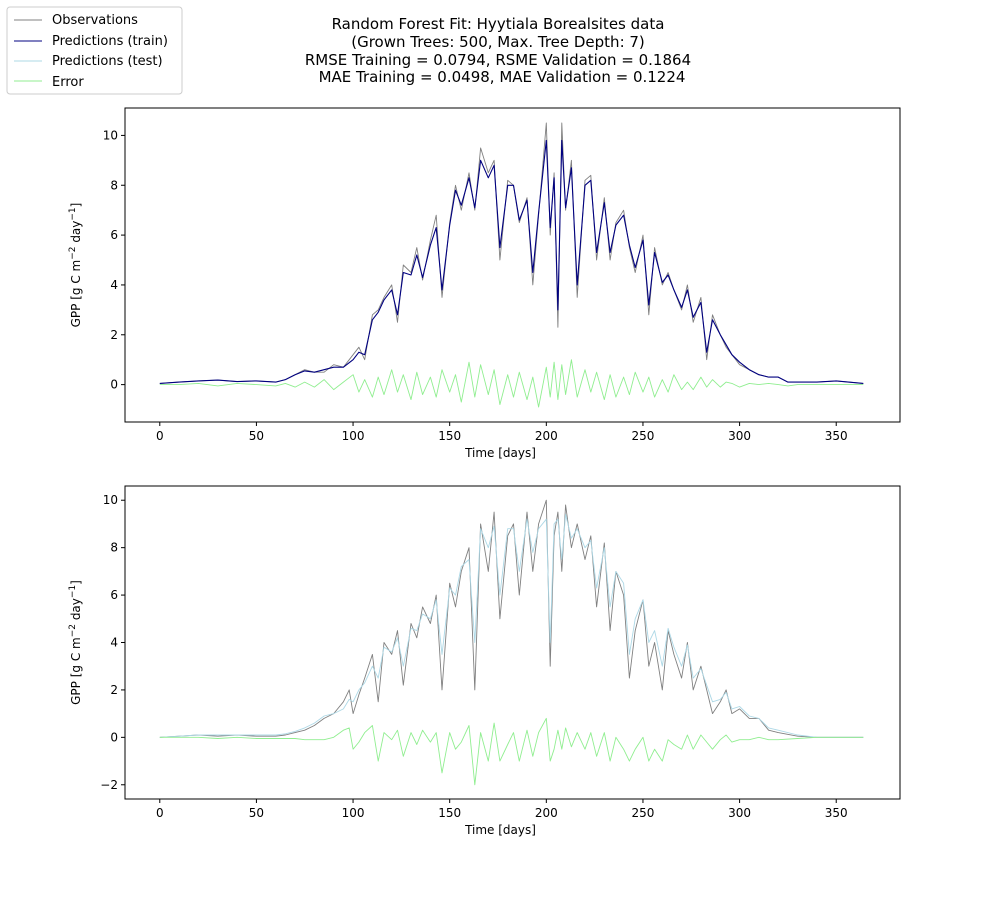 Image resolution: width=1000 pixels, height=898 pixels. What do you see at coordinates (739, 813) in the screenshot?
I see `bottom-x-tick-label: 300` at bounding box center [739, 813].